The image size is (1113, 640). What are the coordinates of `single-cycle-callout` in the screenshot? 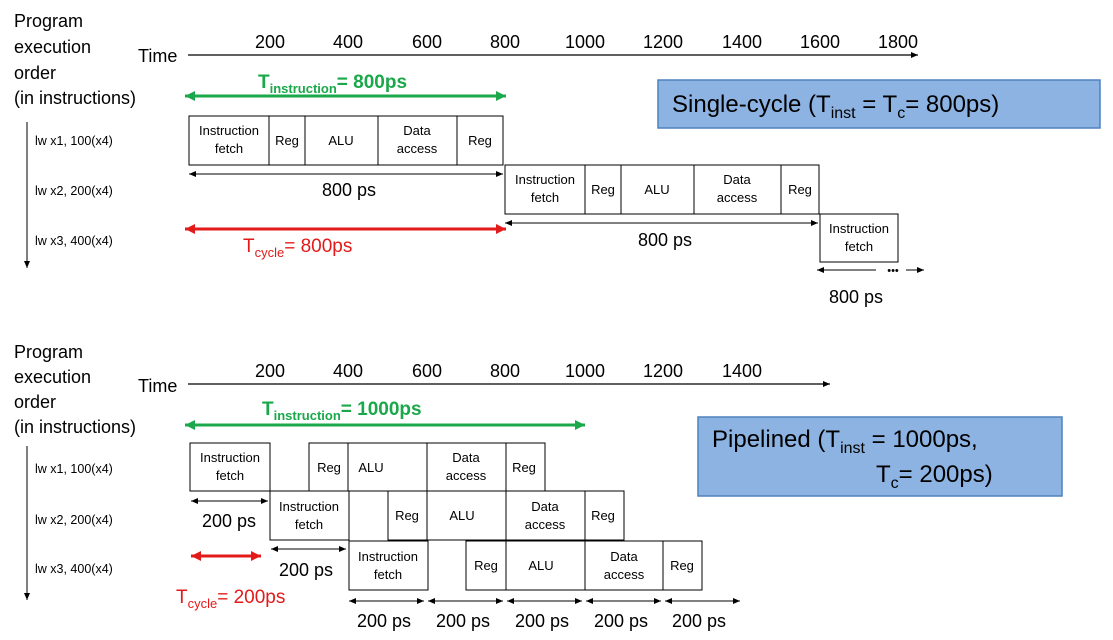 It's located at (879, 104).